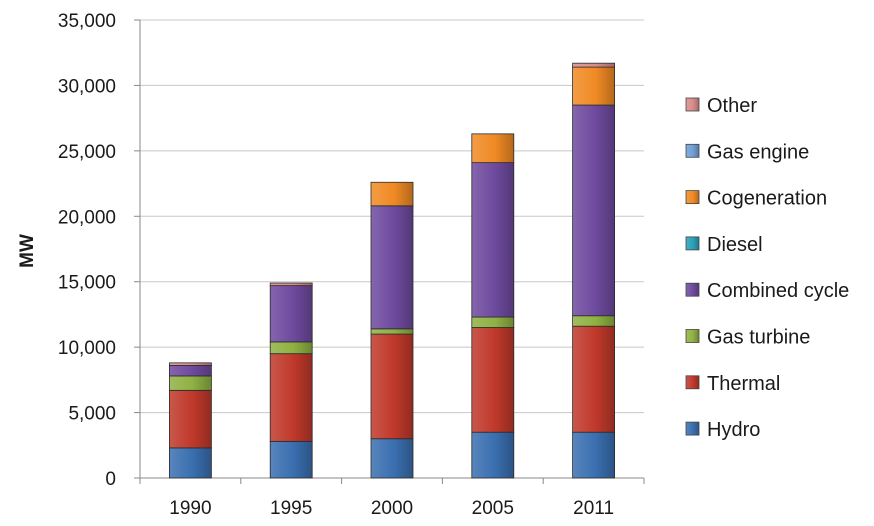  Describe the element at coordinates (735, 245) in the screenshot. I see `legend-label: Diesel` at that location.